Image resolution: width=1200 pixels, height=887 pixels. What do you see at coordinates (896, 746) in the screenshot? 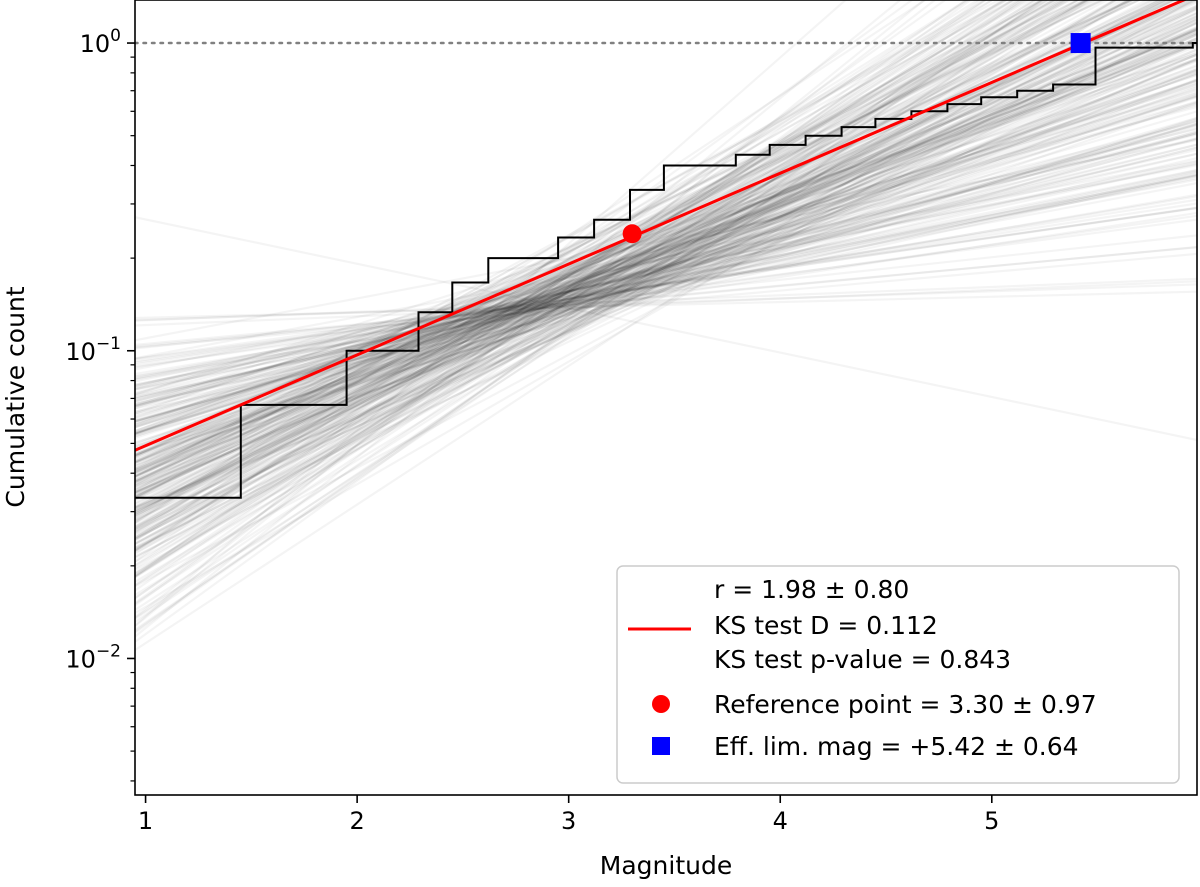
I see `legend-lim-mag: Eff. lim. mag = +5.42 ± 0.64` at bounding box center [896, 746].